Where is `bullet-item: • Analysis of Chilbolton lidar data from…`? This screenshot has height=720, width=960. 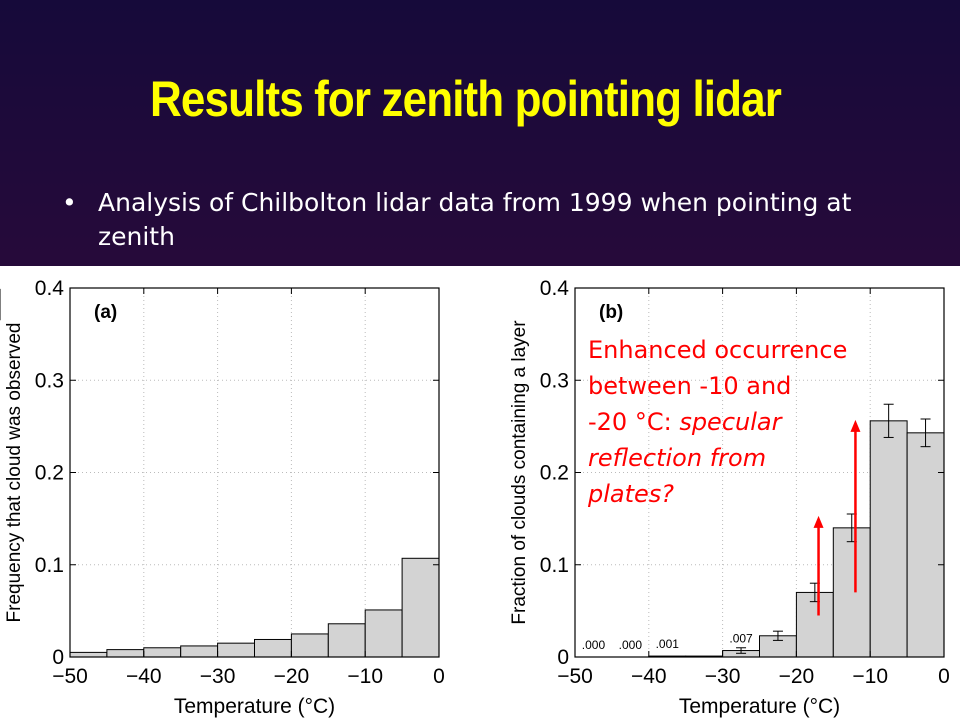
bullet-item: • Analysis of Chilbolton lidar data from… is located at coordinates (480, 220).